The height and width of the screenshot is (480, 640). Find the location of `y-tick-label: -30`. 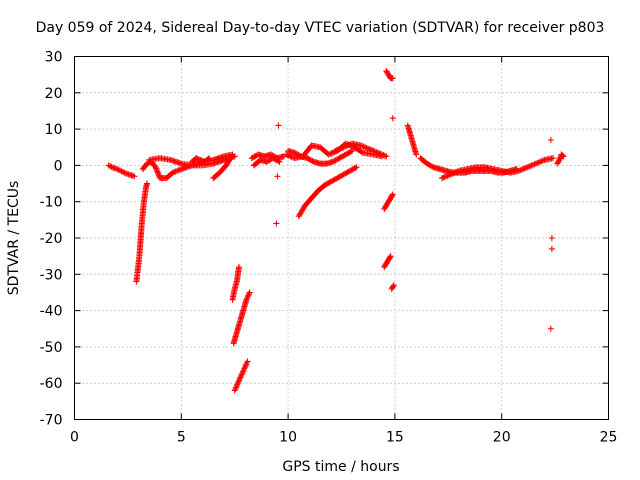

y-tick-label: -30 is located at coordinates (51, 275).